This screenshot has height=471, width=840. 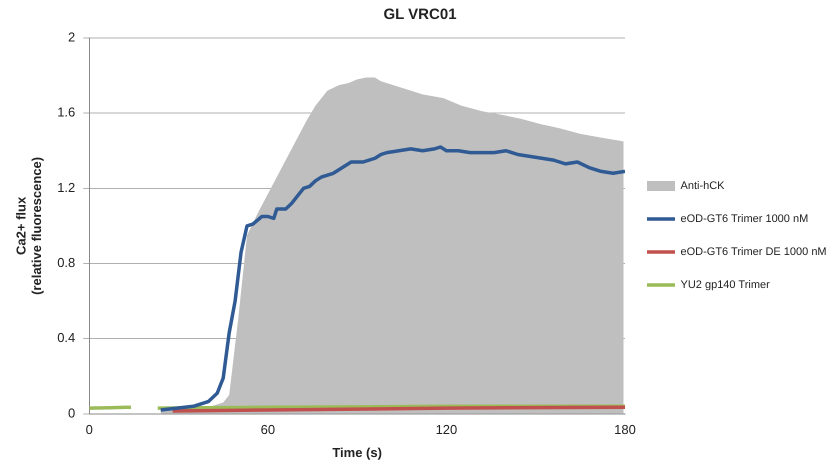 I want to click on x-tick-label: 60, so click(x=268, y=430).